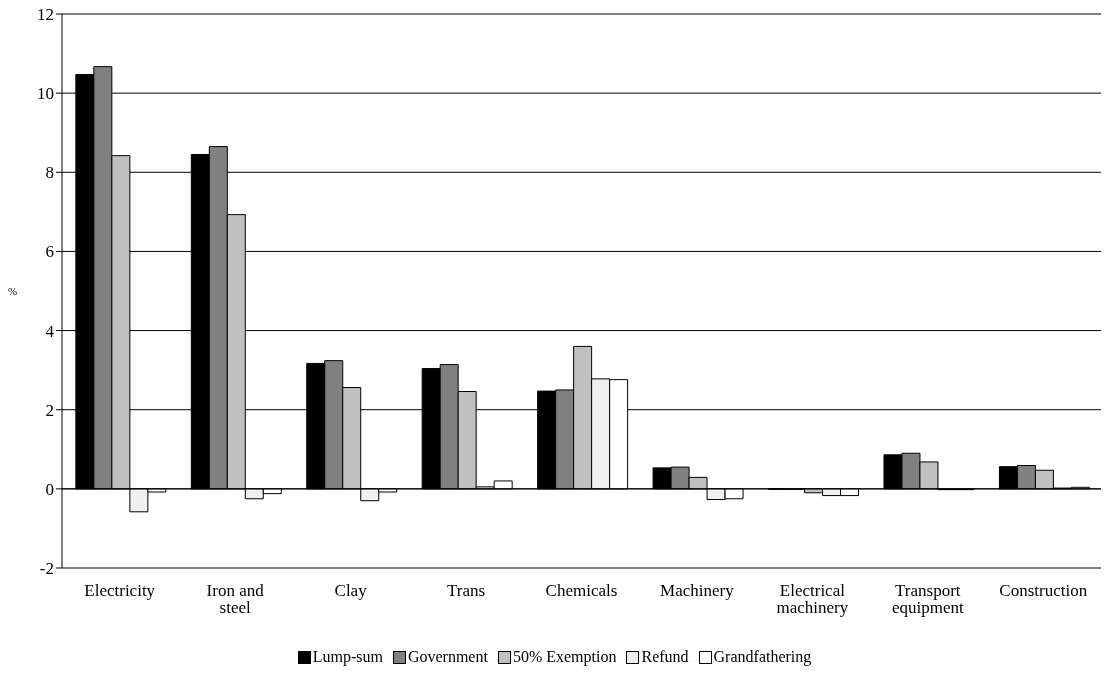 The image size is (1113, 674). I want to click on y-tick-label: 12, so click(45, 15).